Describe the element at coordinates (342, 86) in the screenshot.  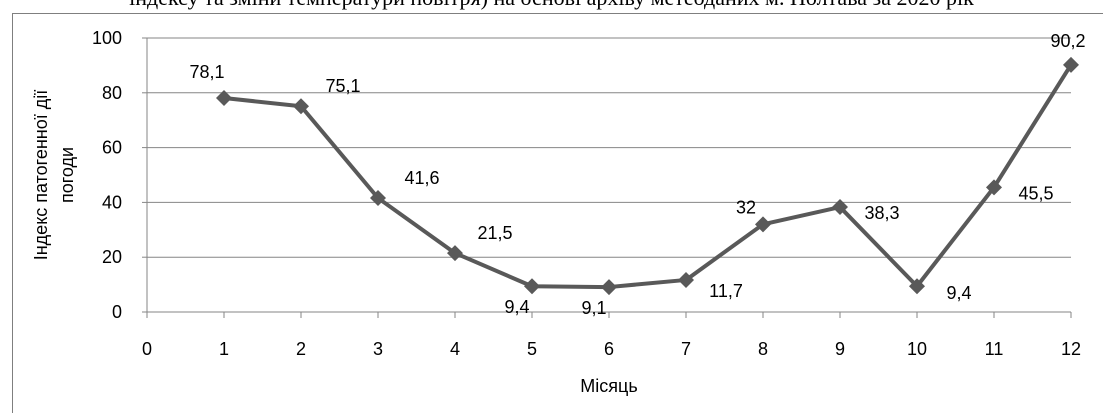
I see `data-label: 75,1` at that location.